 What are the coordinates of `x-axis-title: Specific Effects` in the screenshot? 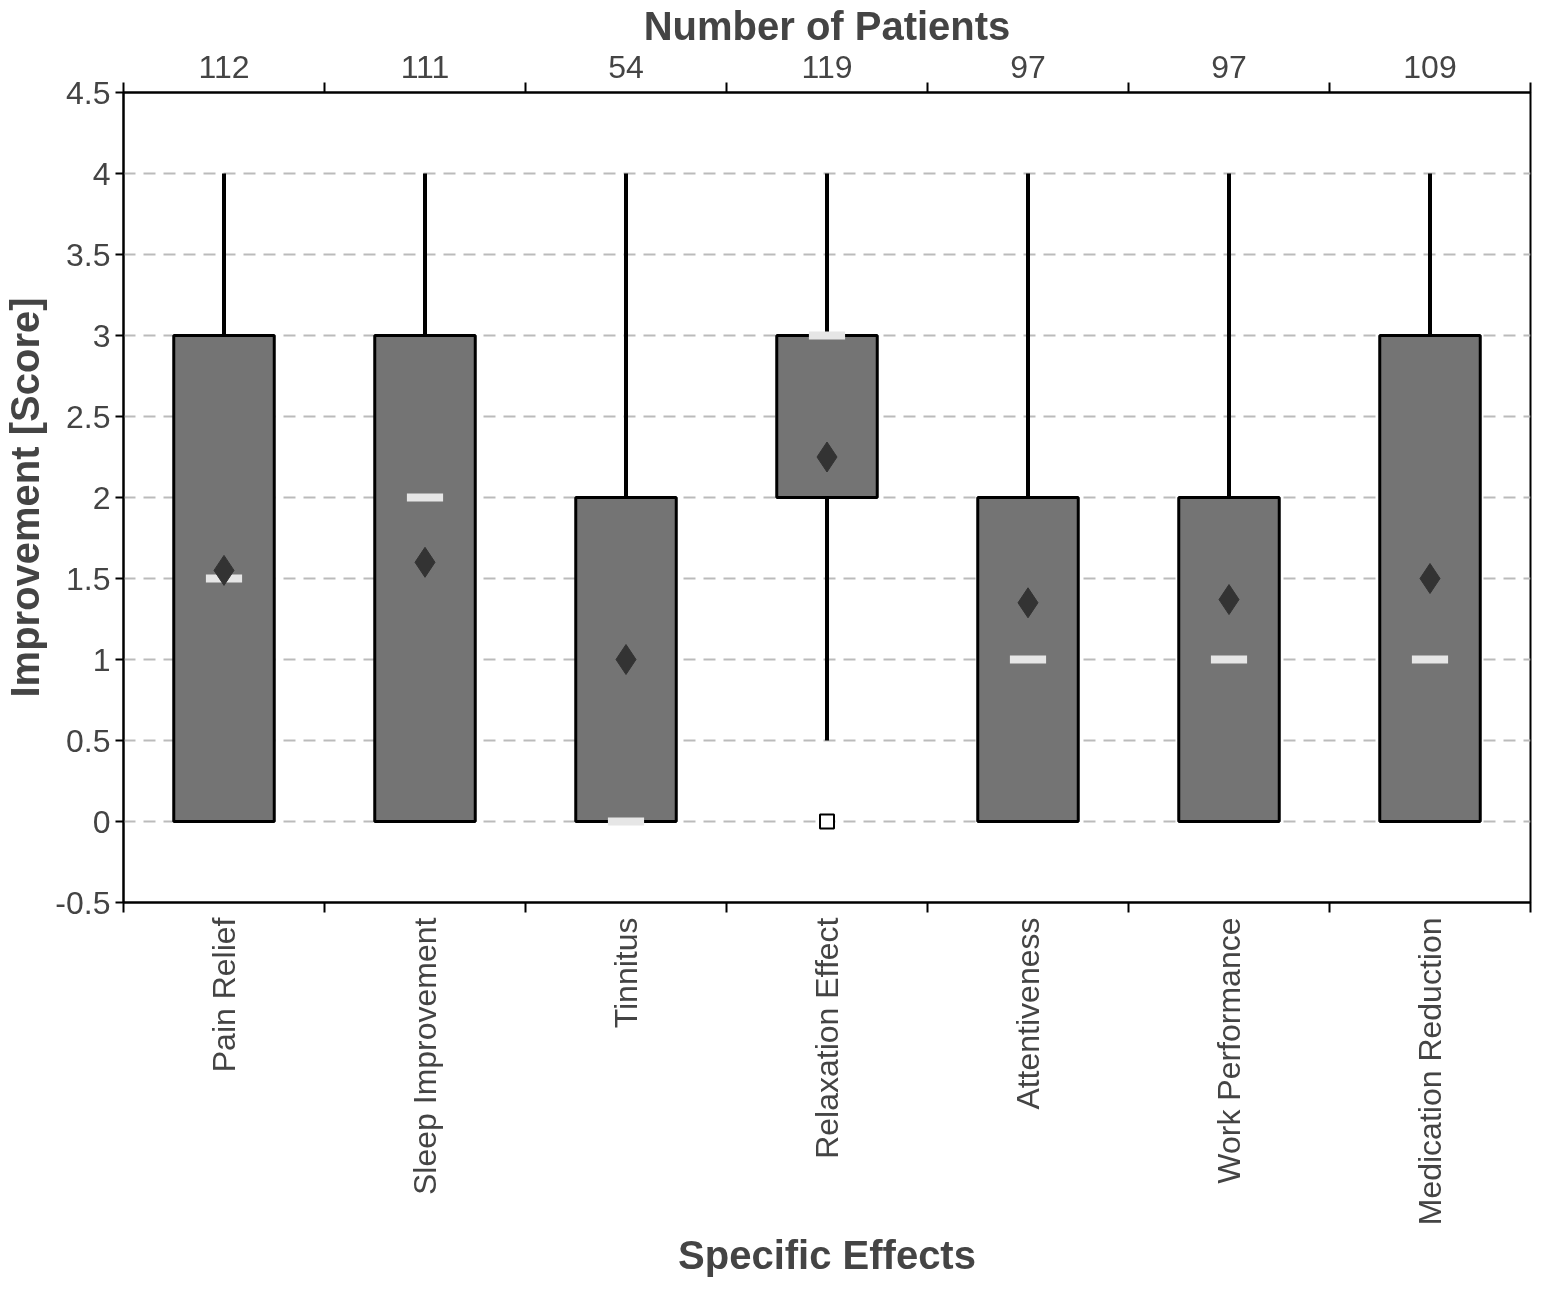 It's located at (827, 1255).